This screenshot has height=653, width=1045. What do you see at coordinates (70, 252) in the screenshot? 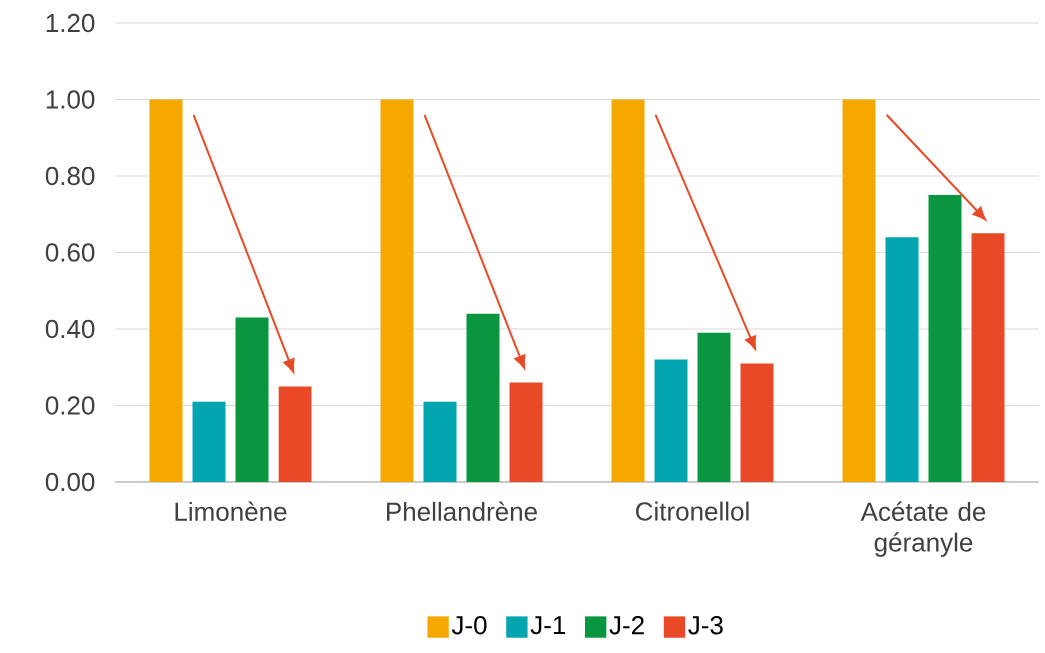
I see `y-tick-label: 0.60` at bounding box center [70, 252].